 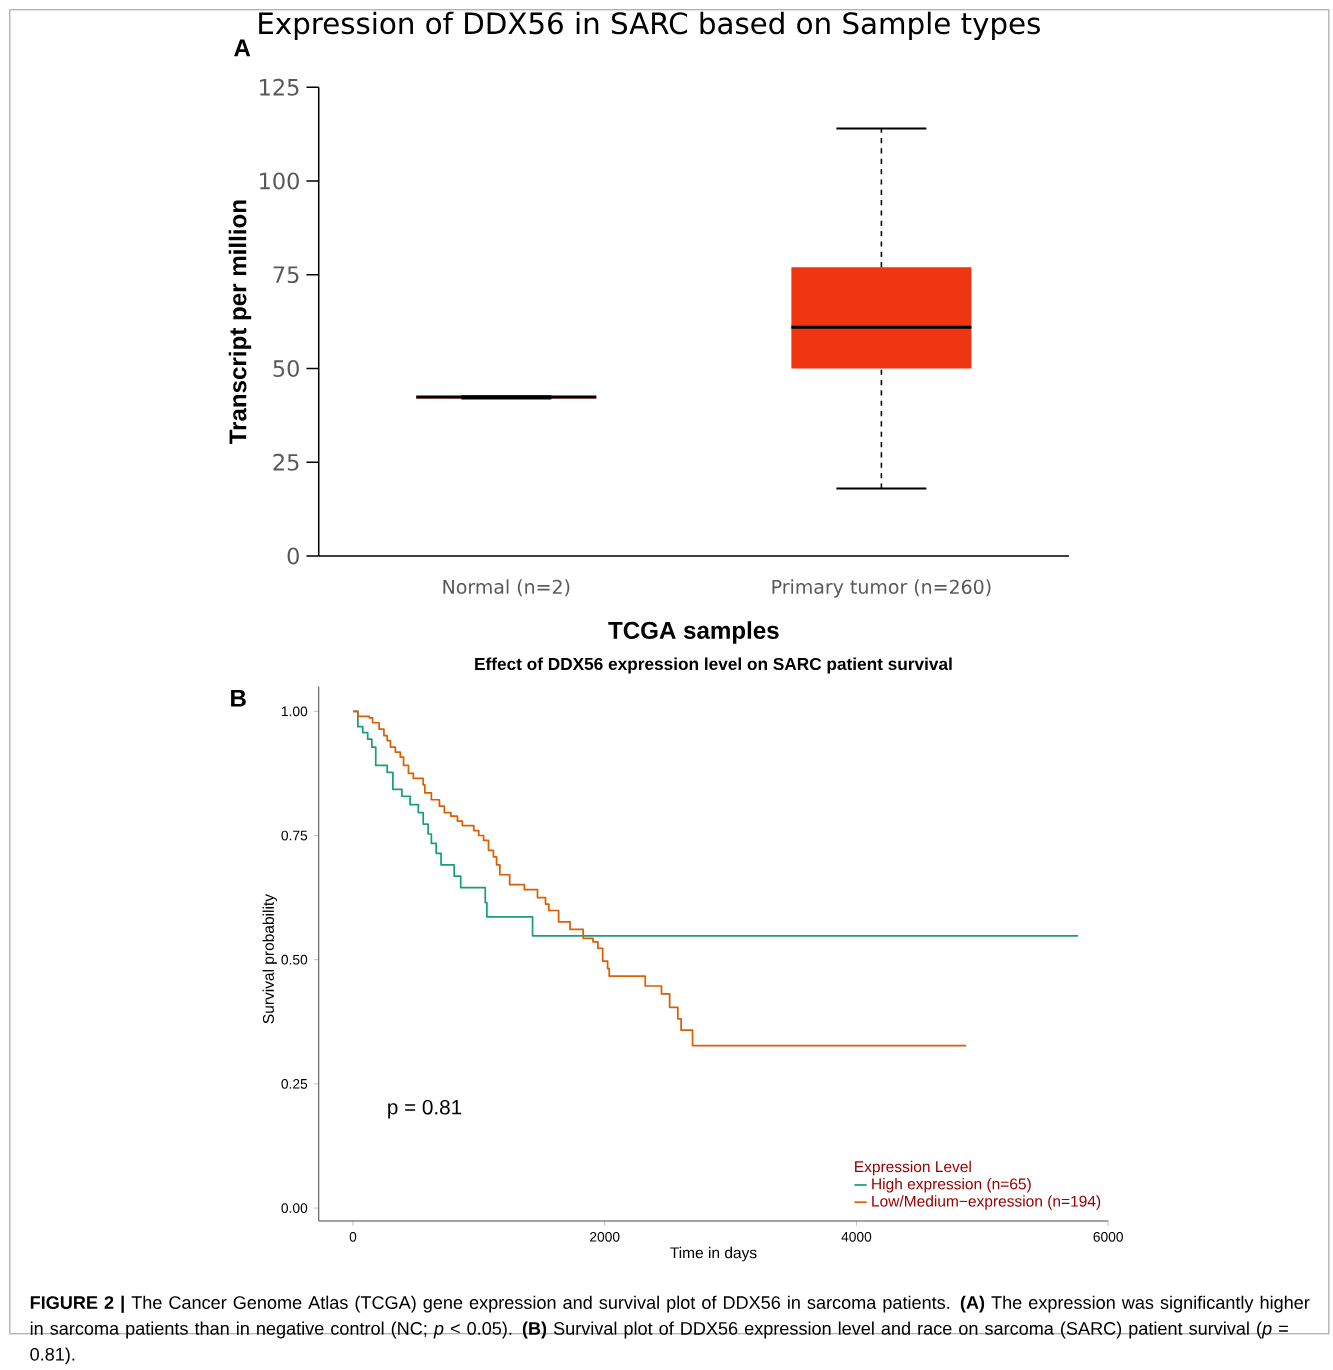 What do you see at coordinates (986, 1202) in the screenshot?
I see `legend-label: Low/Medium−expression (n=194)` at bounding box center [986, 1202].